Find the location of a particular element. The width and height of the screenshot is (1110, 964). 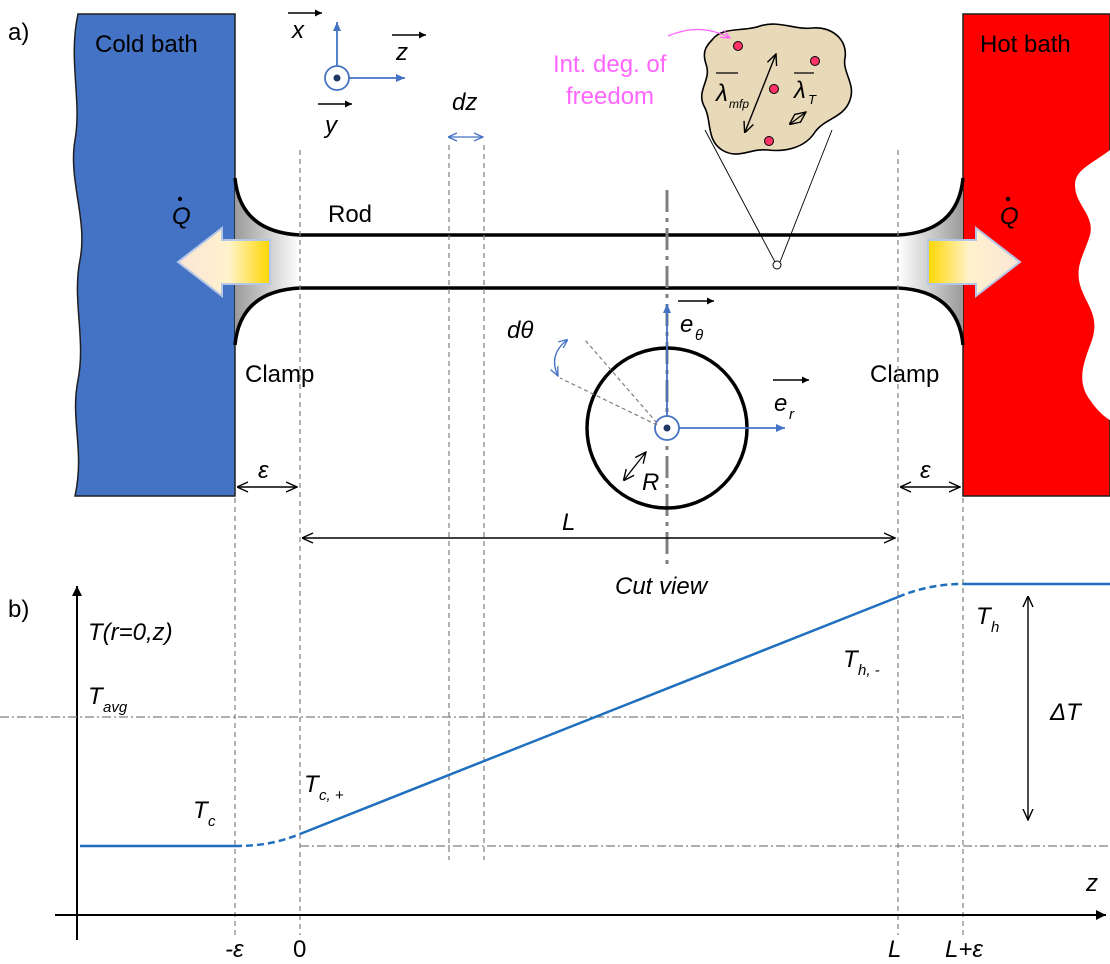

int-deg-label-line1: Int. deg. of is located at coordinates (610, 64).